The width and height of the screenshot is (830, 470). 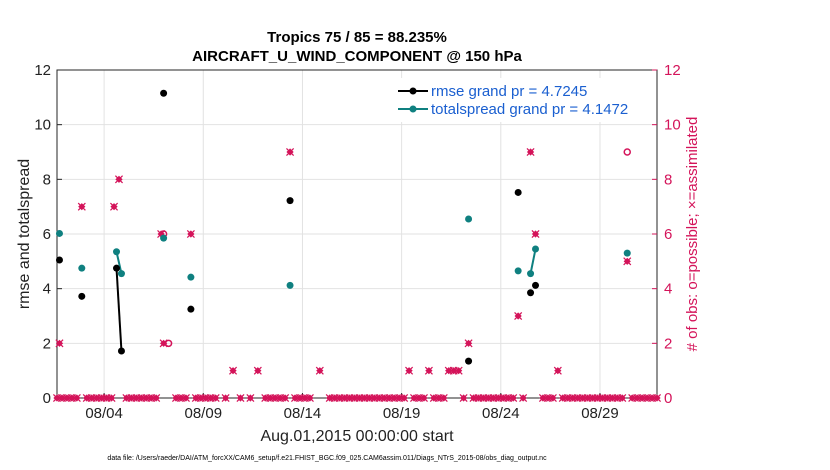 I want to click on y-right-tick-label: 4, so click(x=668, y=289).